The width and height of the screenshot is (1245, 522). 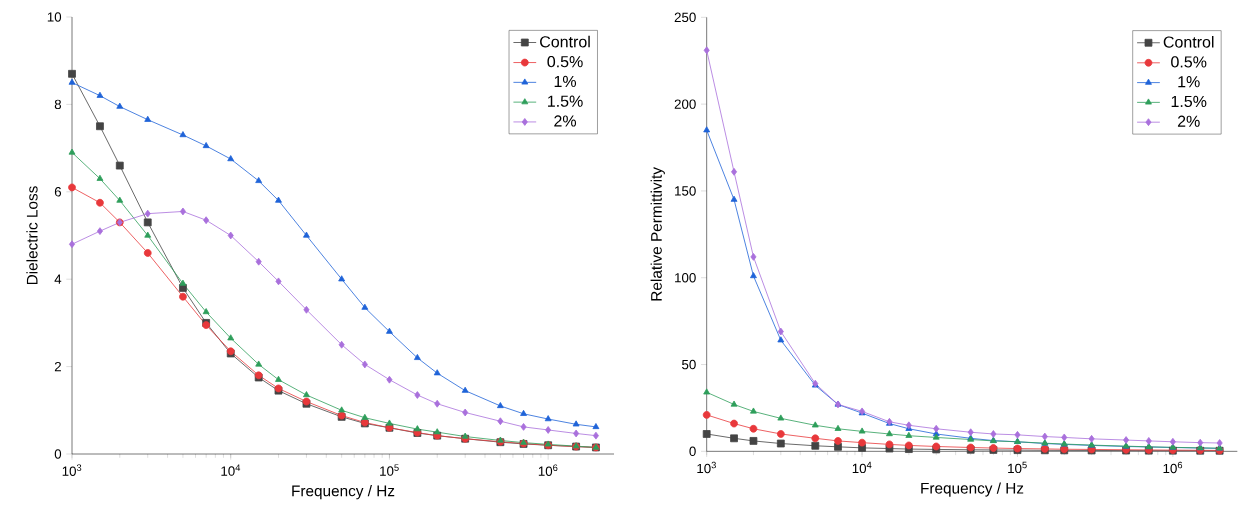 What do you see at coordinates (689, 364) in the screenshot?
I see `y-tick-label: 50` at bounding box center [689, 364].